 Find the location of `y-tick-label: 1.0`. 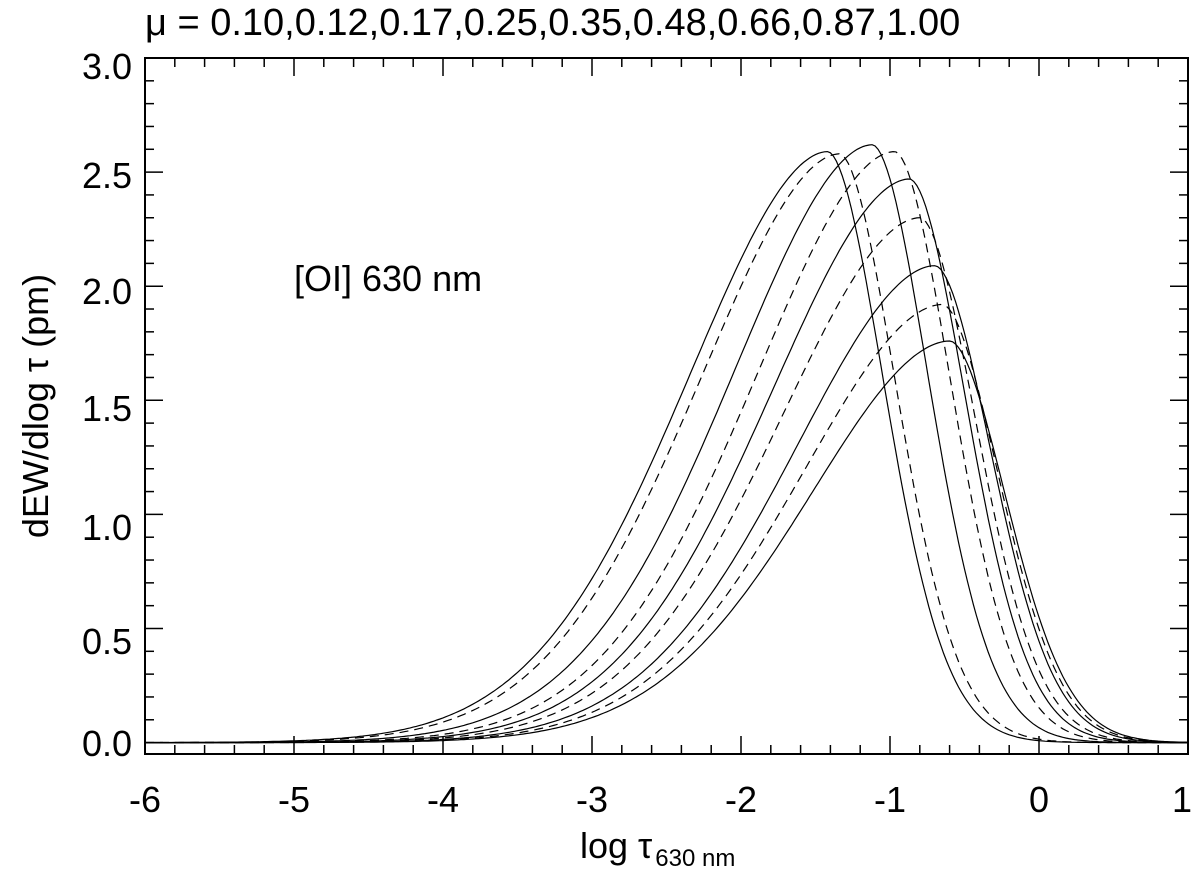

y-tick-label: 1.0 is located at coordinates (107, 527).